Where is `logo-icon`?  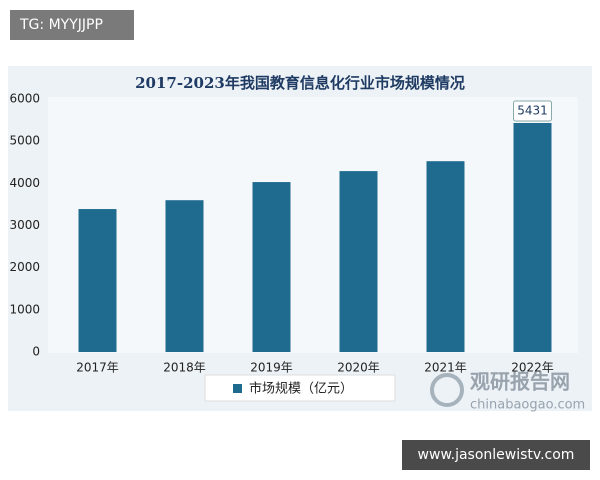 logo-icon is located at coordinates (447, 390).